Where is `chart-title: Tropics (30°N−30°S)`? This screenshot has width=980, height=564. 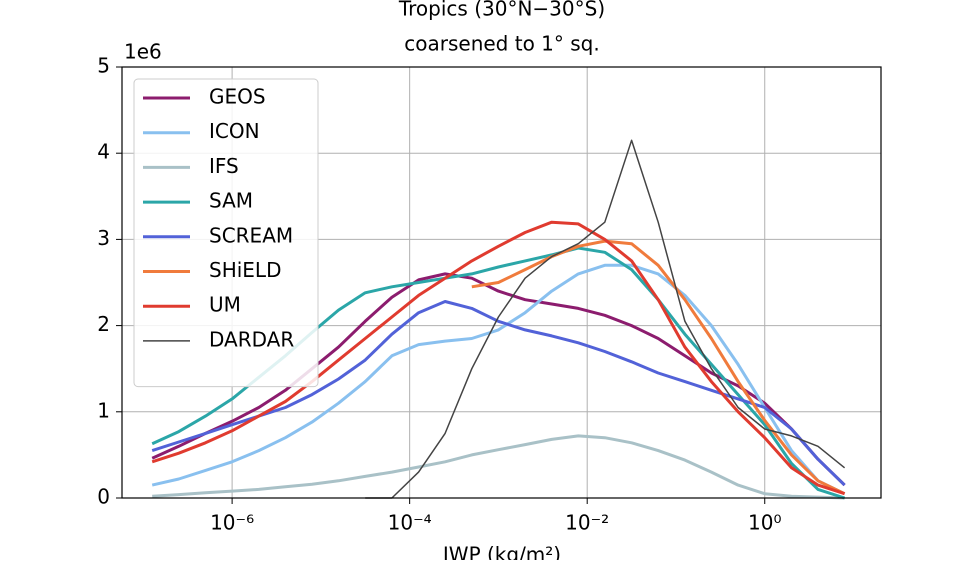
chart-title: Tropics (30°N−30°S) is located at coordinates (501, 10).